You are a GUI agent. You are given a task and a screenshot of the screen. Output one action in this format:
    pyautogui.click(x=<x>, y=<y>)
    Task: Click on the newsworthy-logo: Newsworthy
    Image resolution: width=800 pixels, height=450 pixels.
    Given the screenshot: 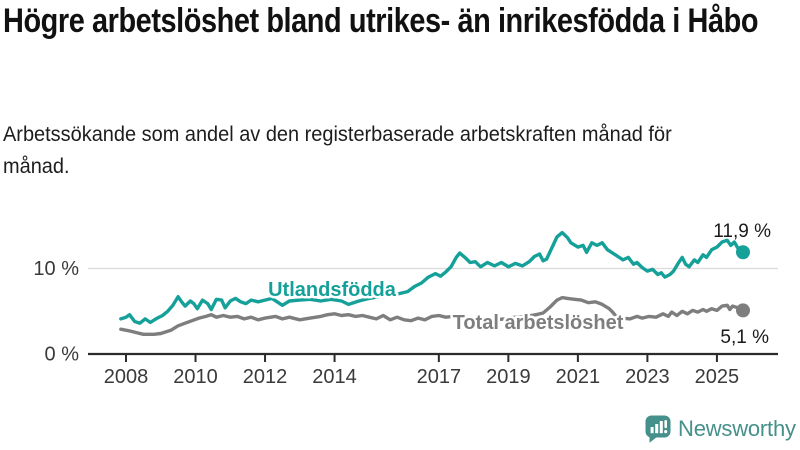 What is the action you would take?
    pyautogui.click(x=720, y=429)
    